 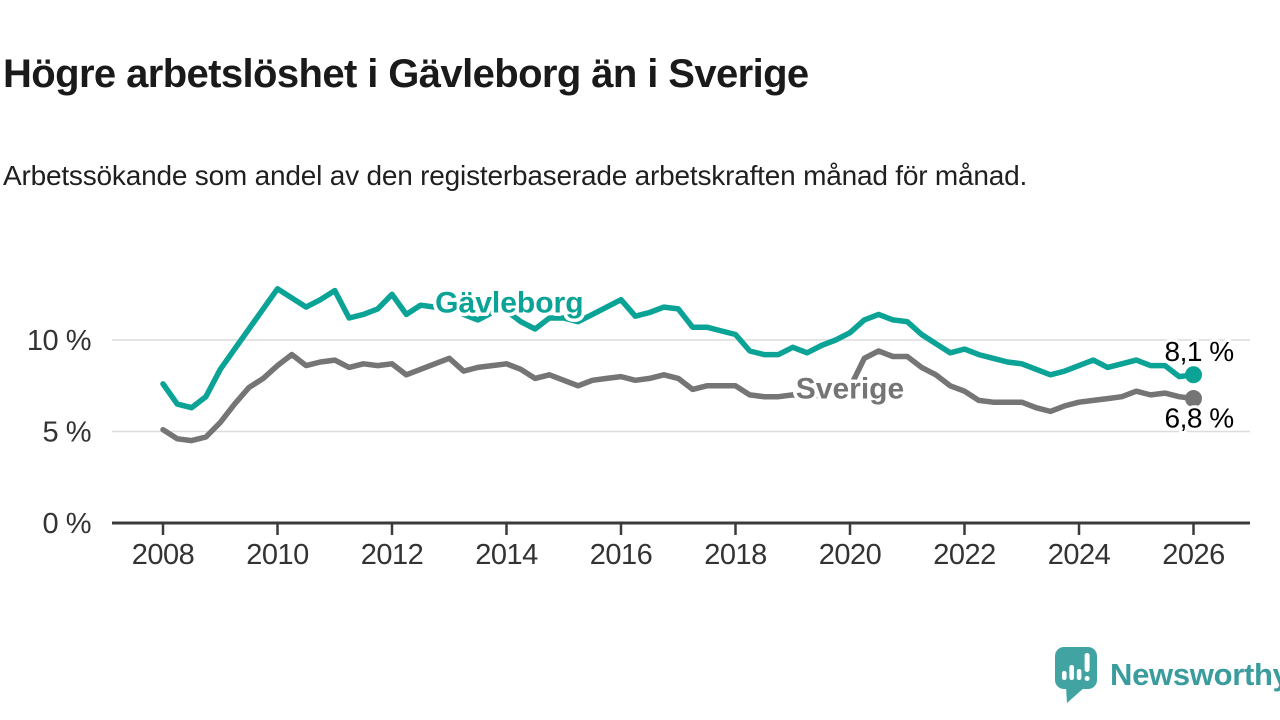 What do you see at coordinates (1193, 399) in the screenshot?
I see `end-dot-sverige` at bounding box center [1193, 399].